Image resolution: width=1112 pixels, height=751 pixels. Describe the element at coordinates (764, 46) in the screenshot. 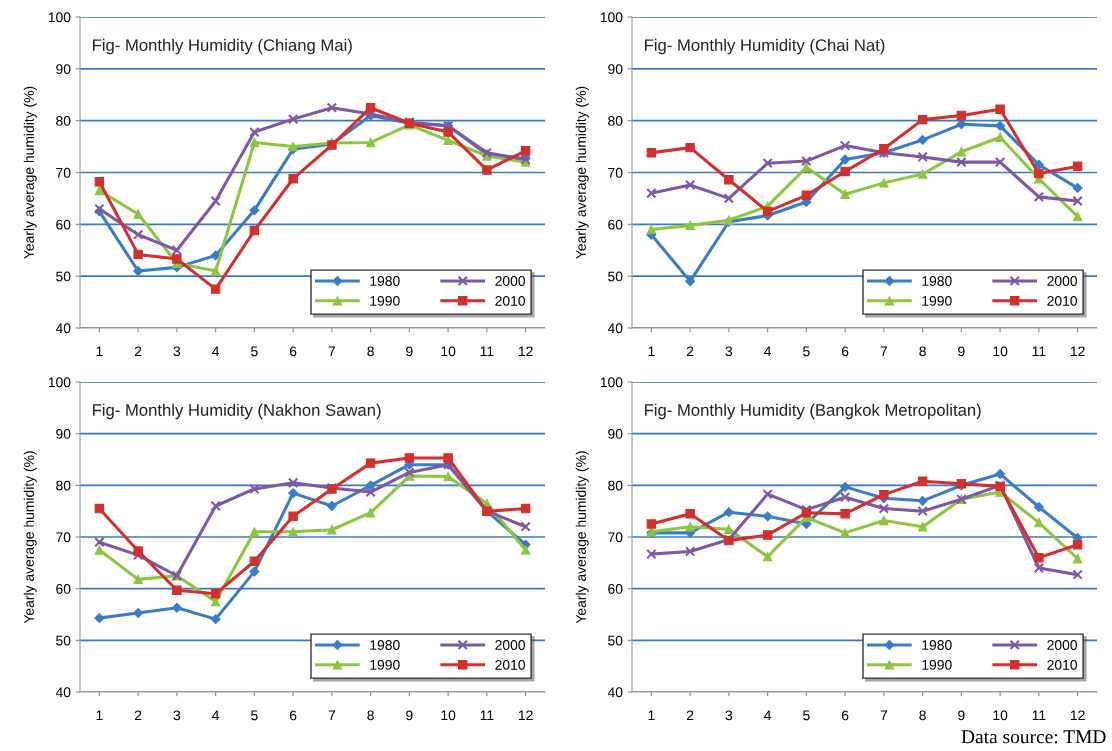

I see `text: Fig- Monthly Humidity (Chai Nat)` at that location.